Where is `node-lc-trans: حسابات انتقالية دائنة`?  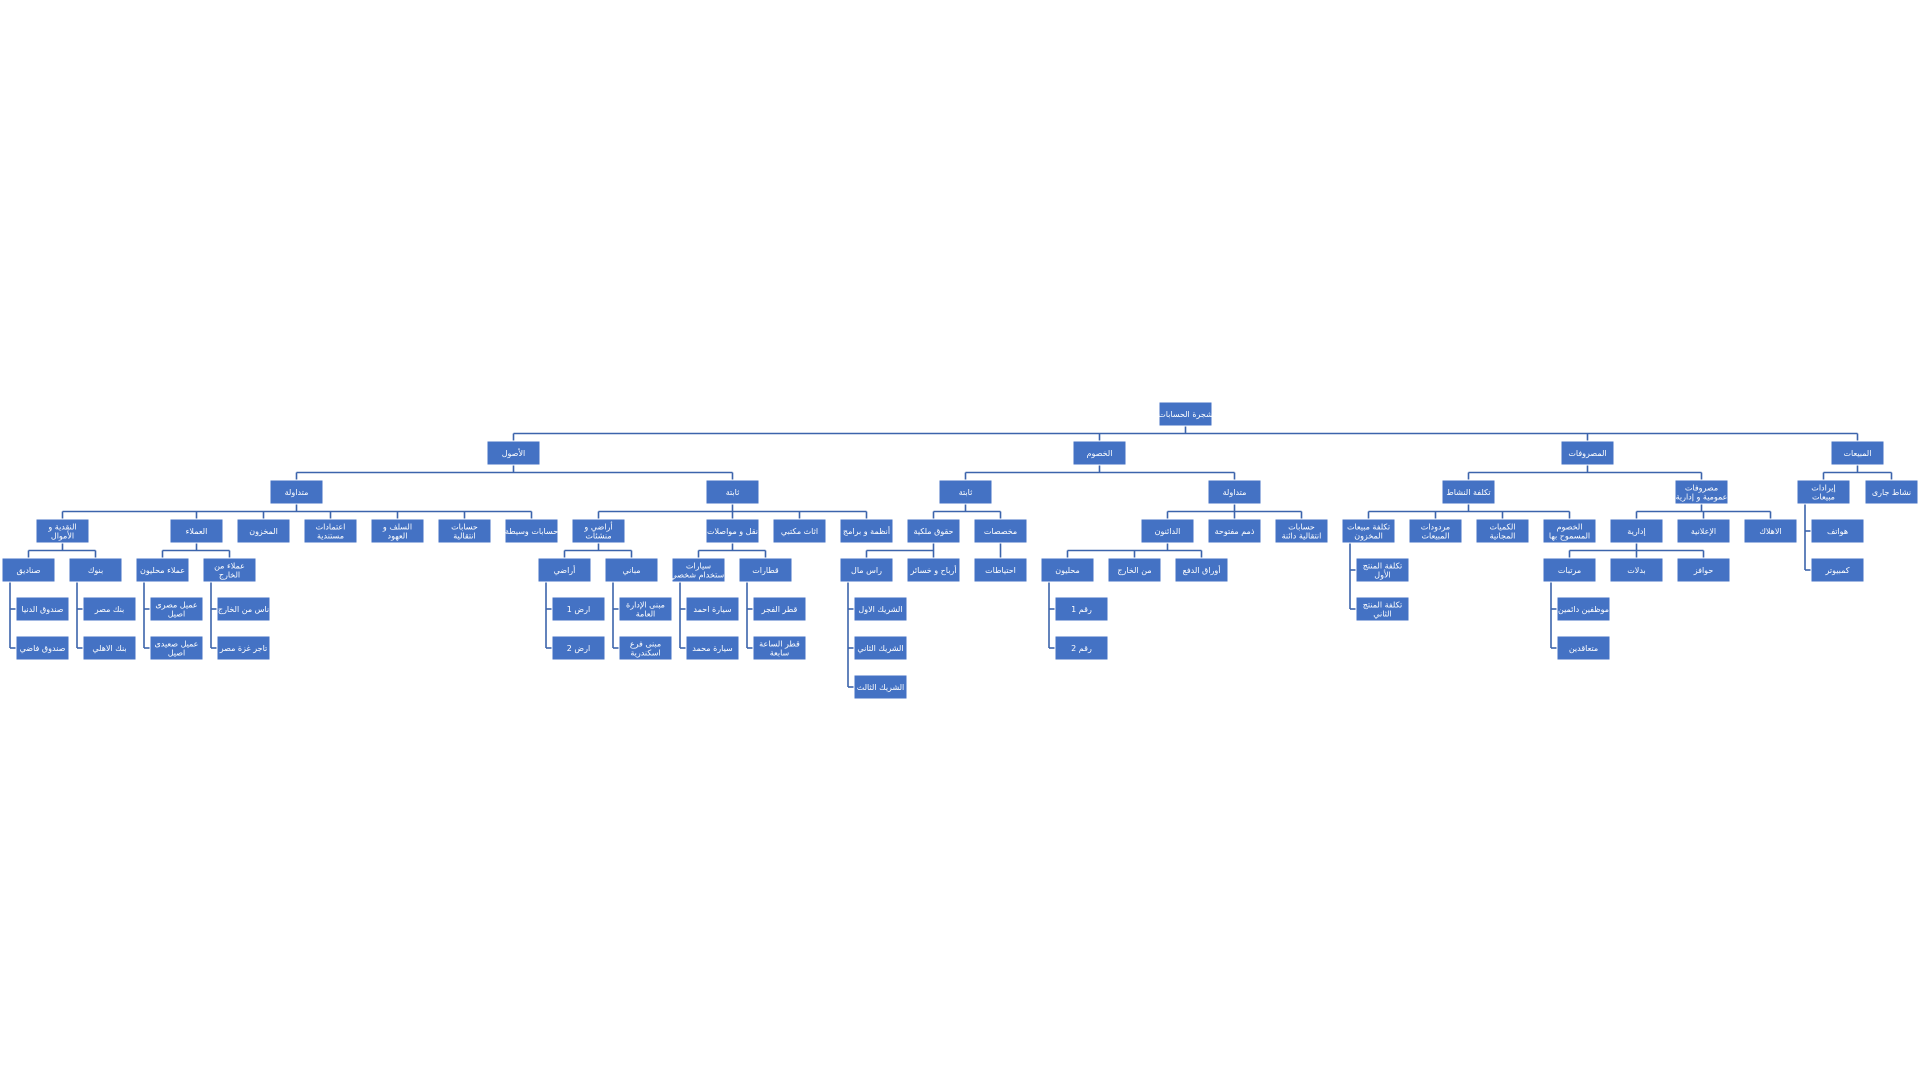 node-lc-trans: حسابات انتقالية دائنة is located at coordinates (1301, 531).